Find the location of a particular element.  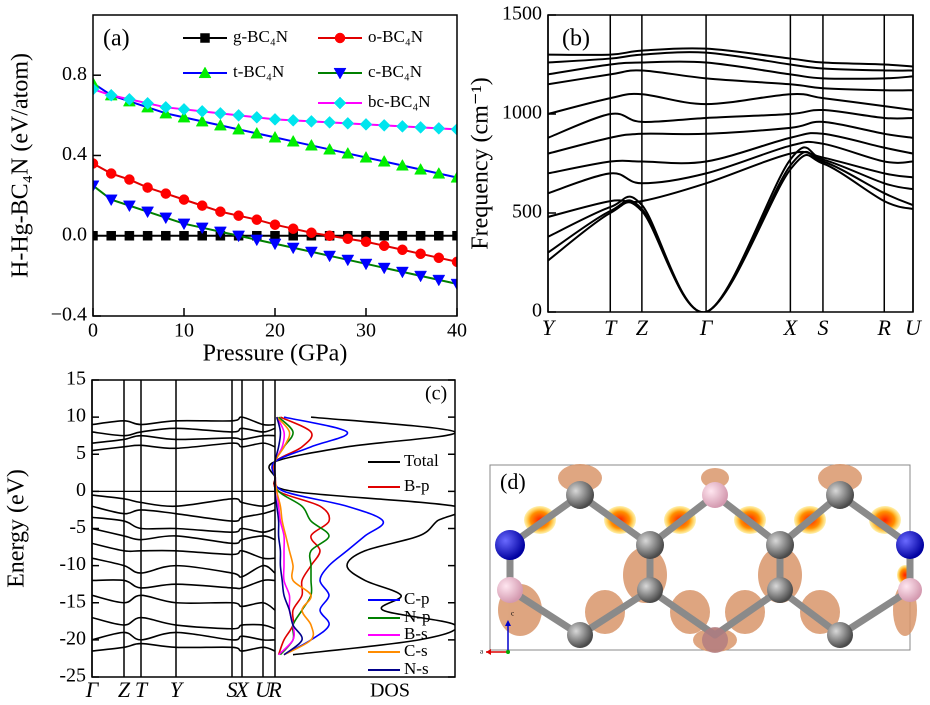

legend-label: c-BC₄N is located at coordinates (395, 71).